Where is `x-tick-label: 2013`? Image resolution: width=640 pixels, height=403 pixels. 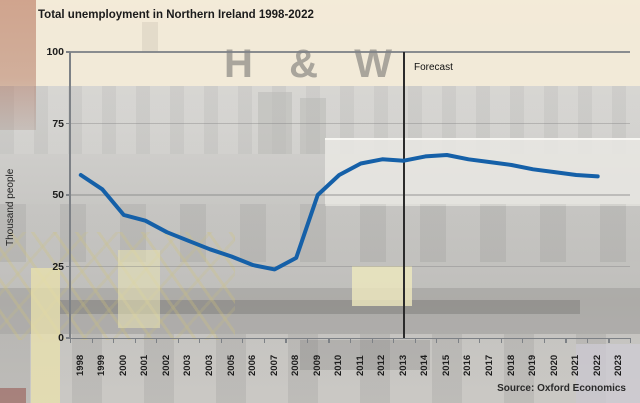
x-tick-label: 2013 is located at coordinates (403, 365).